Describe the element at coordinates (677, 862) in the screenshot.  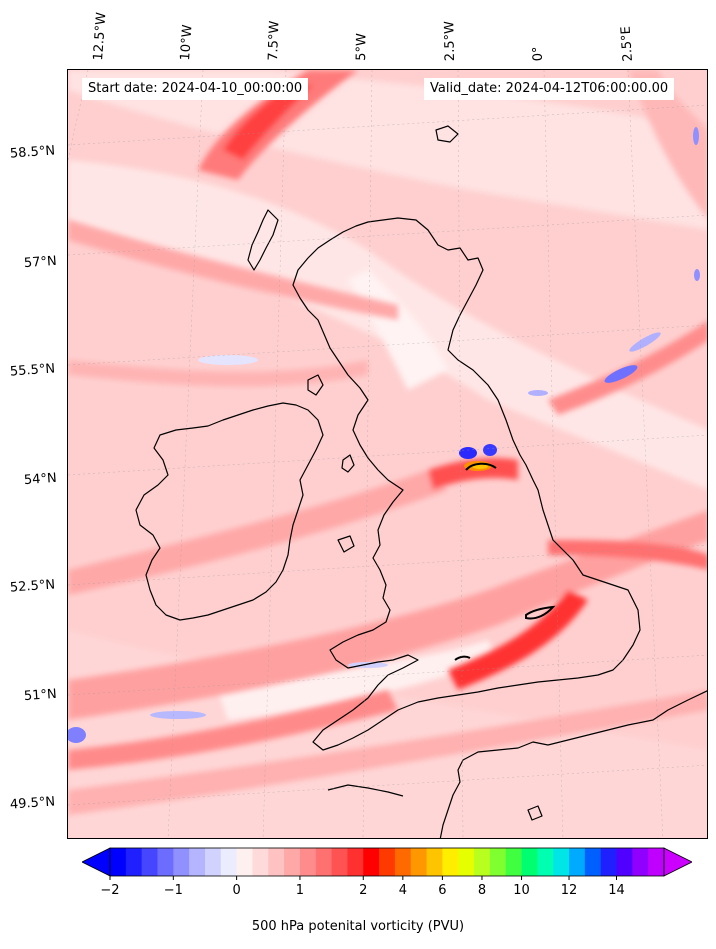
I see `colorbar-over-extension` at that location.